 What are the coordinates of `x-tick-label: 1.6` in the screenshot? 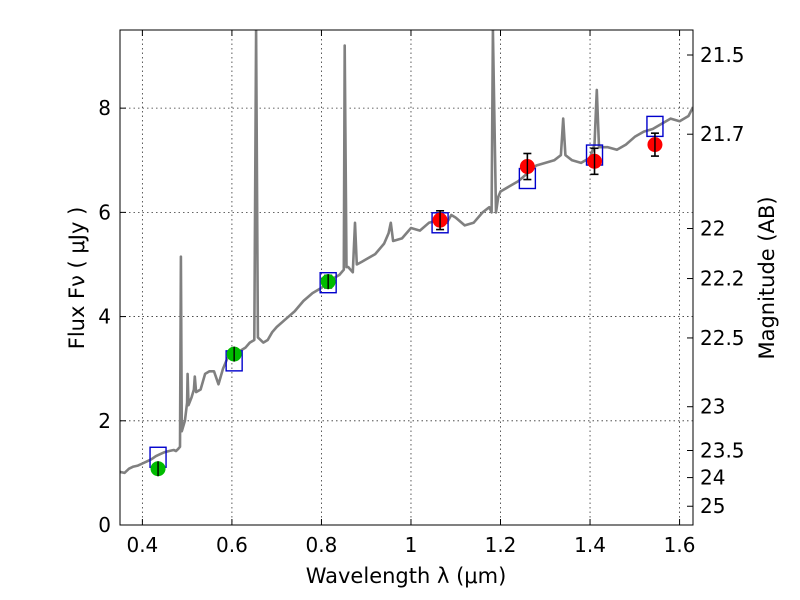 It's located at (680, 545).